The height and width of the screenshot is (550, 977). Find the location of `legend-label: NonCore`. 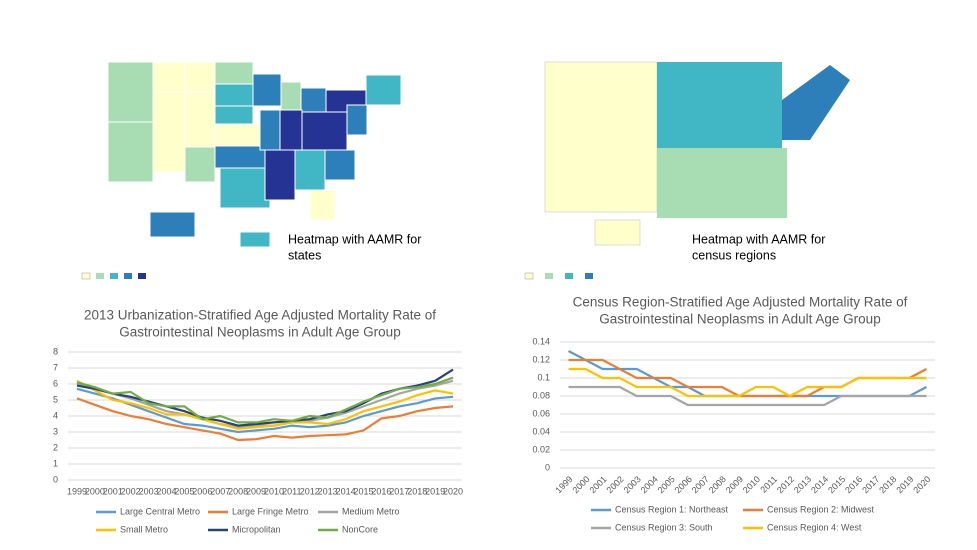

legend-label: NonCore is located at coordinates (360, 529).